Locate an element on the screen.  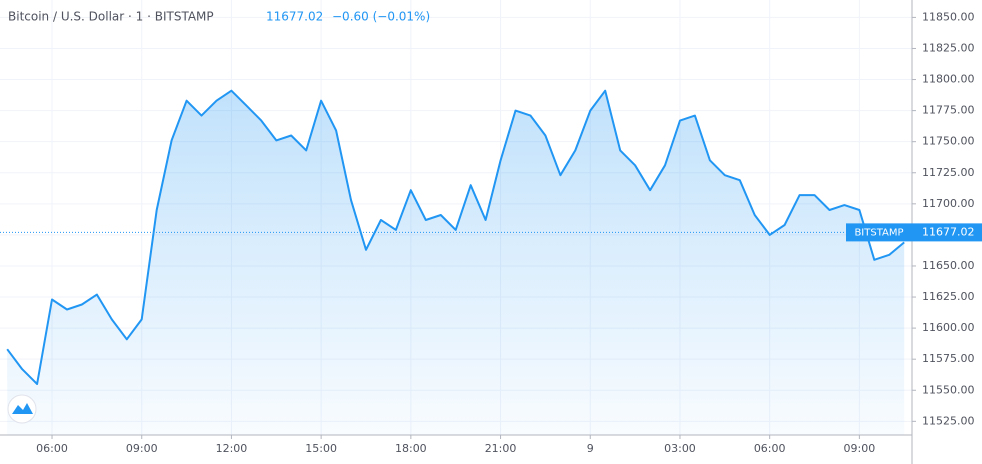
x-tick-label: 03:00 is located at coordinates (680, 448).